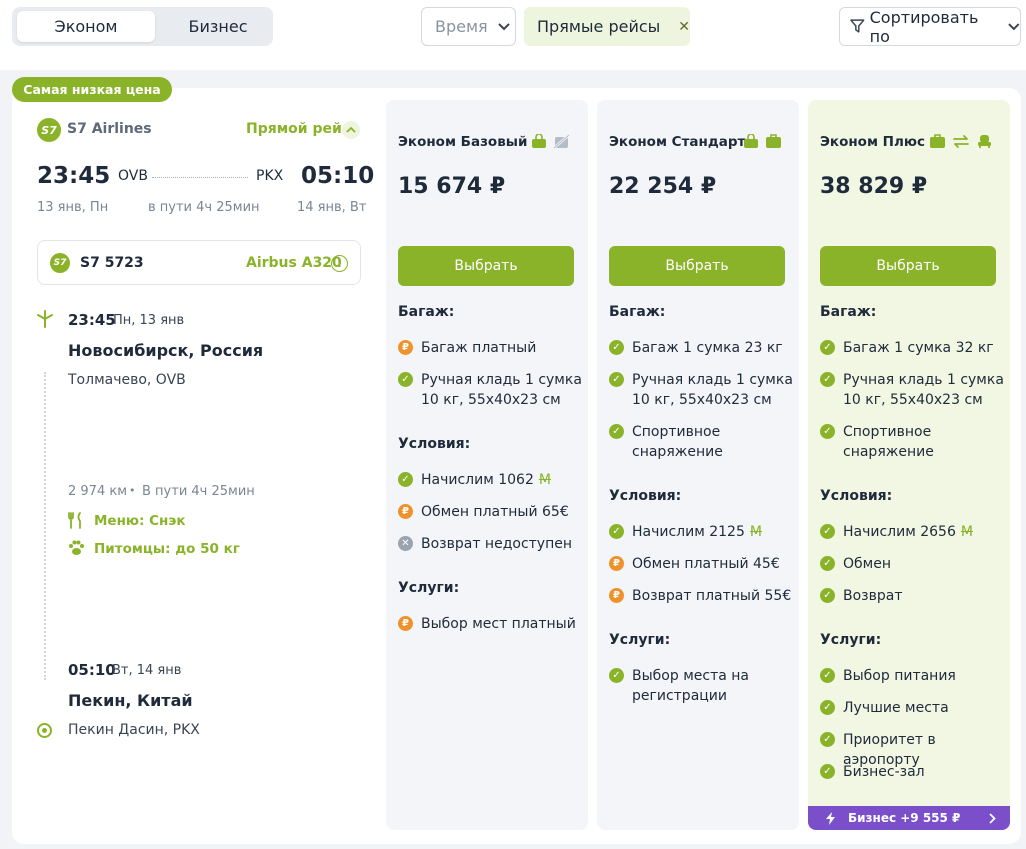  Describe the element at coordinates (490, 390) in the screenshot. I see `feature-item: ✓ Ручная кладь 1 сумка 10 кг, 55х40х23 см` at that location.